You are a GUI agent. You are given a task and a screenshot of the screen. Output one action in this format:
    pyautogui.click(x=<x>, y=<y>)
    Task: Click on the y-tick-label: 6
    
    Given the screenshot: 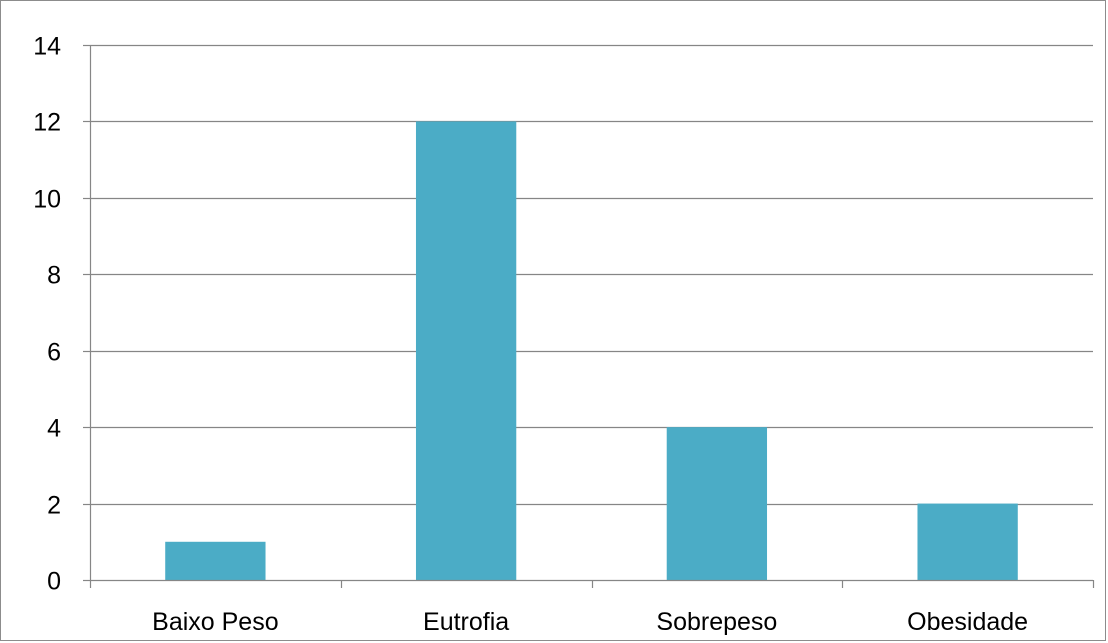 What is the action you would take?
    pyautogui.click(x=54, y=353)
    